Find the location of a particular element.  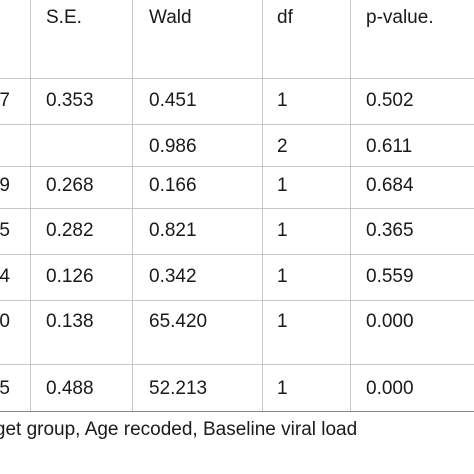

cell-p-value: 0.611 is located at coordinates (389, 146).